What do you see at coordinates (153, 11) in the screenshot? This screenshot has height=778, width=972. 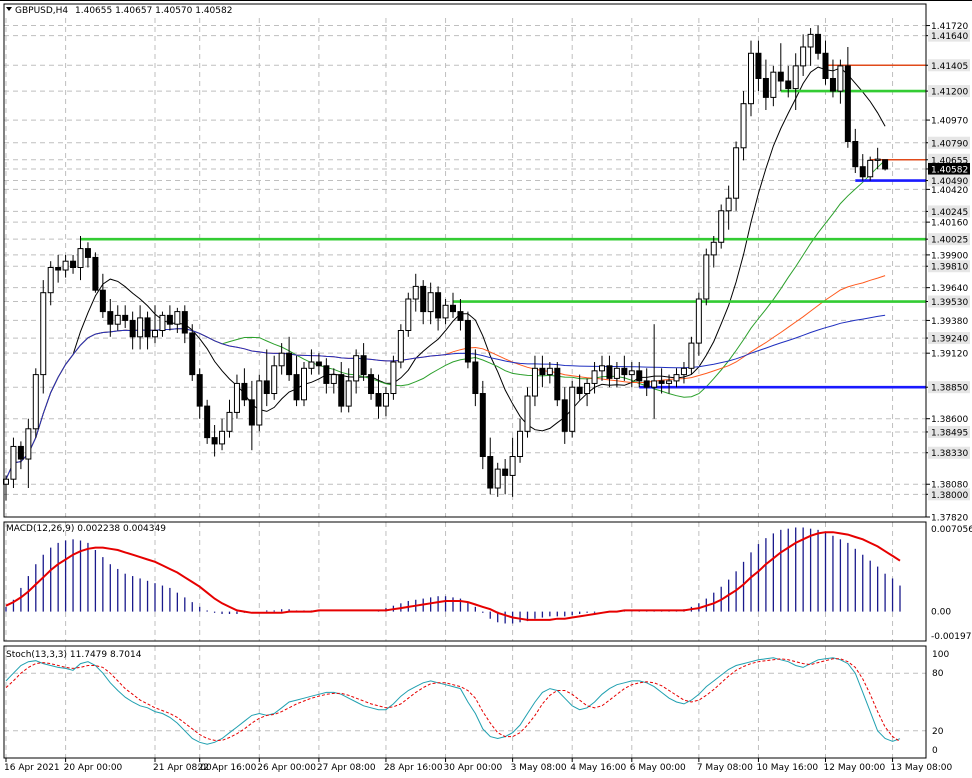 I see `ohlc-label: 1.40655 1.40657 1.40570 1.40582` at bounding box center [153, 11].